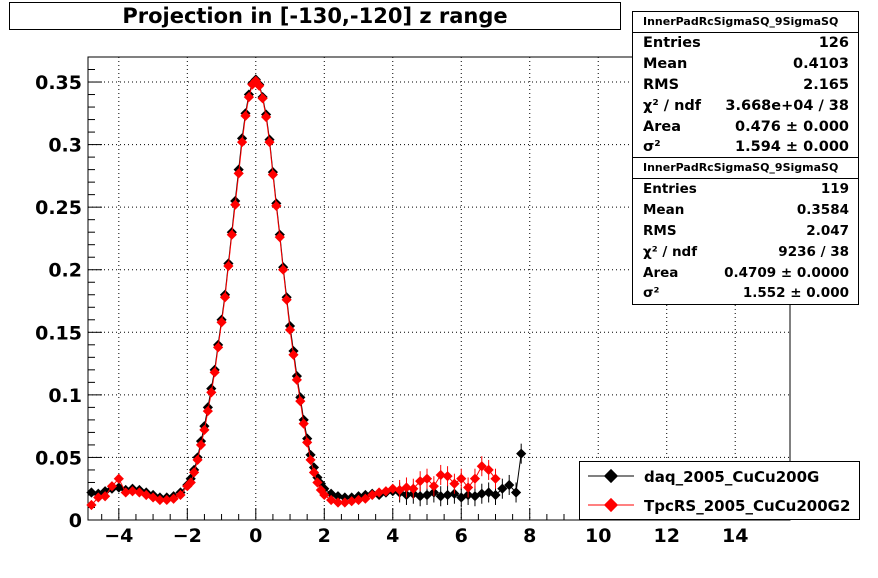 The height and width of the screenshot is (578, 878). I want to click on y-tick-label: 0.35, so click(58, 83).